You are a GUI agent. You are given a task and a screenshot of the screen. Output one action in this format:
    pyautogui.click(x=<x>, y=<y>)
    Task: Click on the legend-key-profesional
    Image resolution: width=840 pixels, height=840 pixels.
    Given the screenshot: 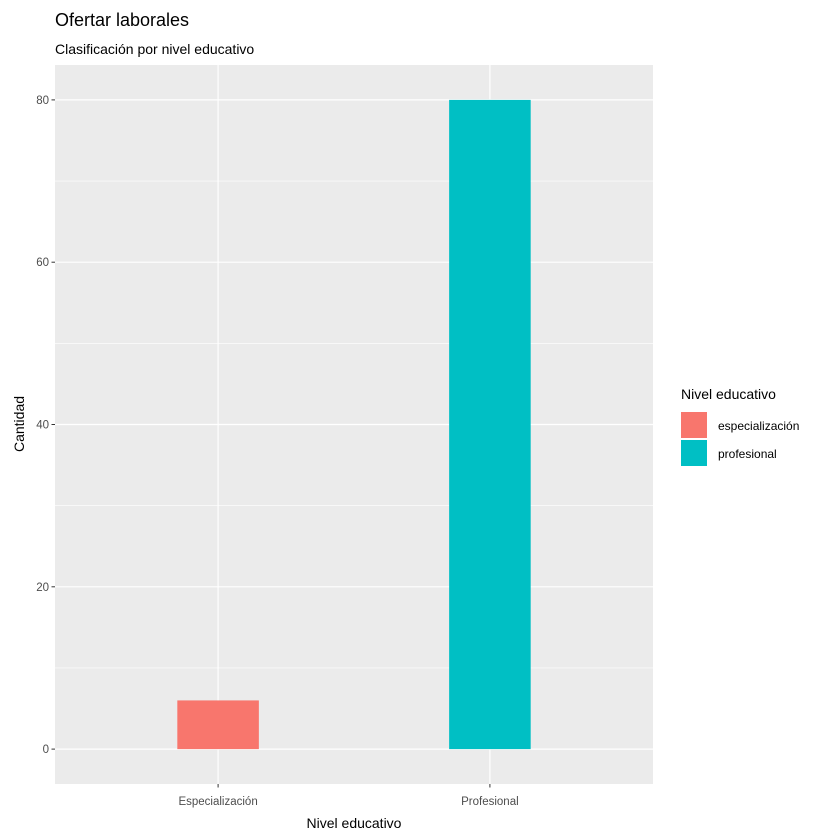 What is the action you would take?
    pyautogui.click(x=694, y=453)
    